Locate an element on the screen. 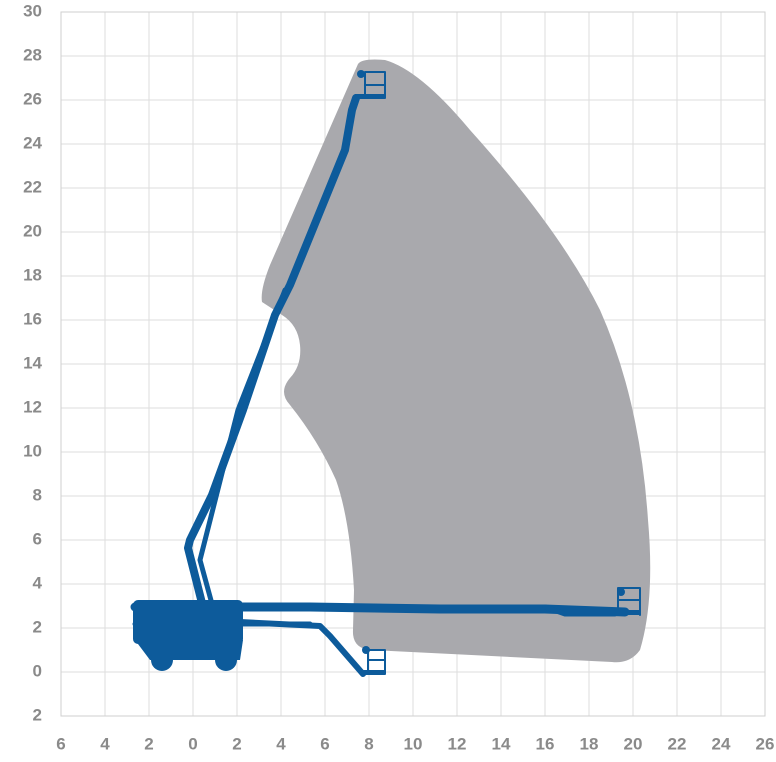 The image size is (776, 762). x-tick-label: 0 is located at coordinates (192, 743).